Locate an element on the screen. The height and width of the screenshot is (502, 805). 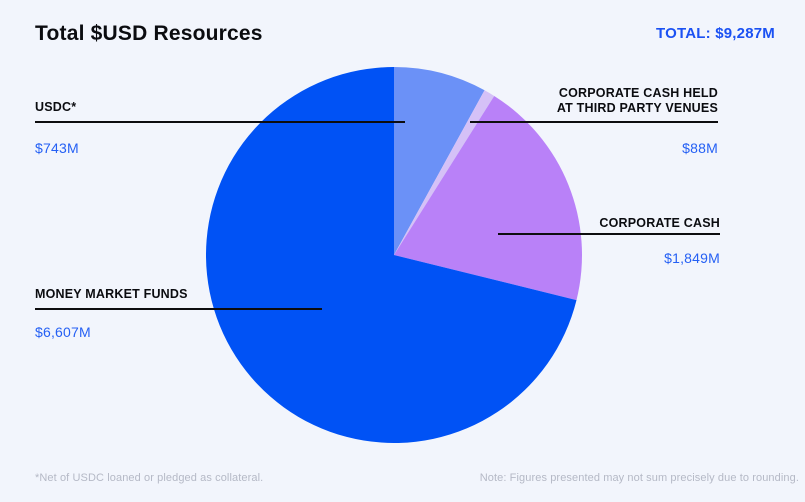
leader-line-third-party is located at coordinates (594, 122).